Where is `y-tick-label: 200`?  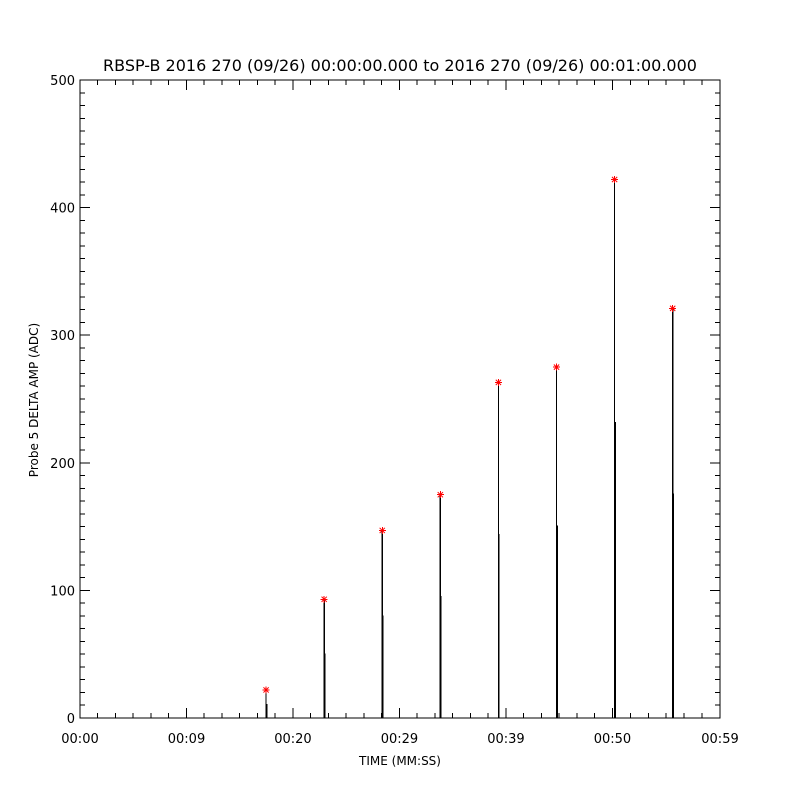 y-tick-label: 200 is located at coordinates (62, 464).